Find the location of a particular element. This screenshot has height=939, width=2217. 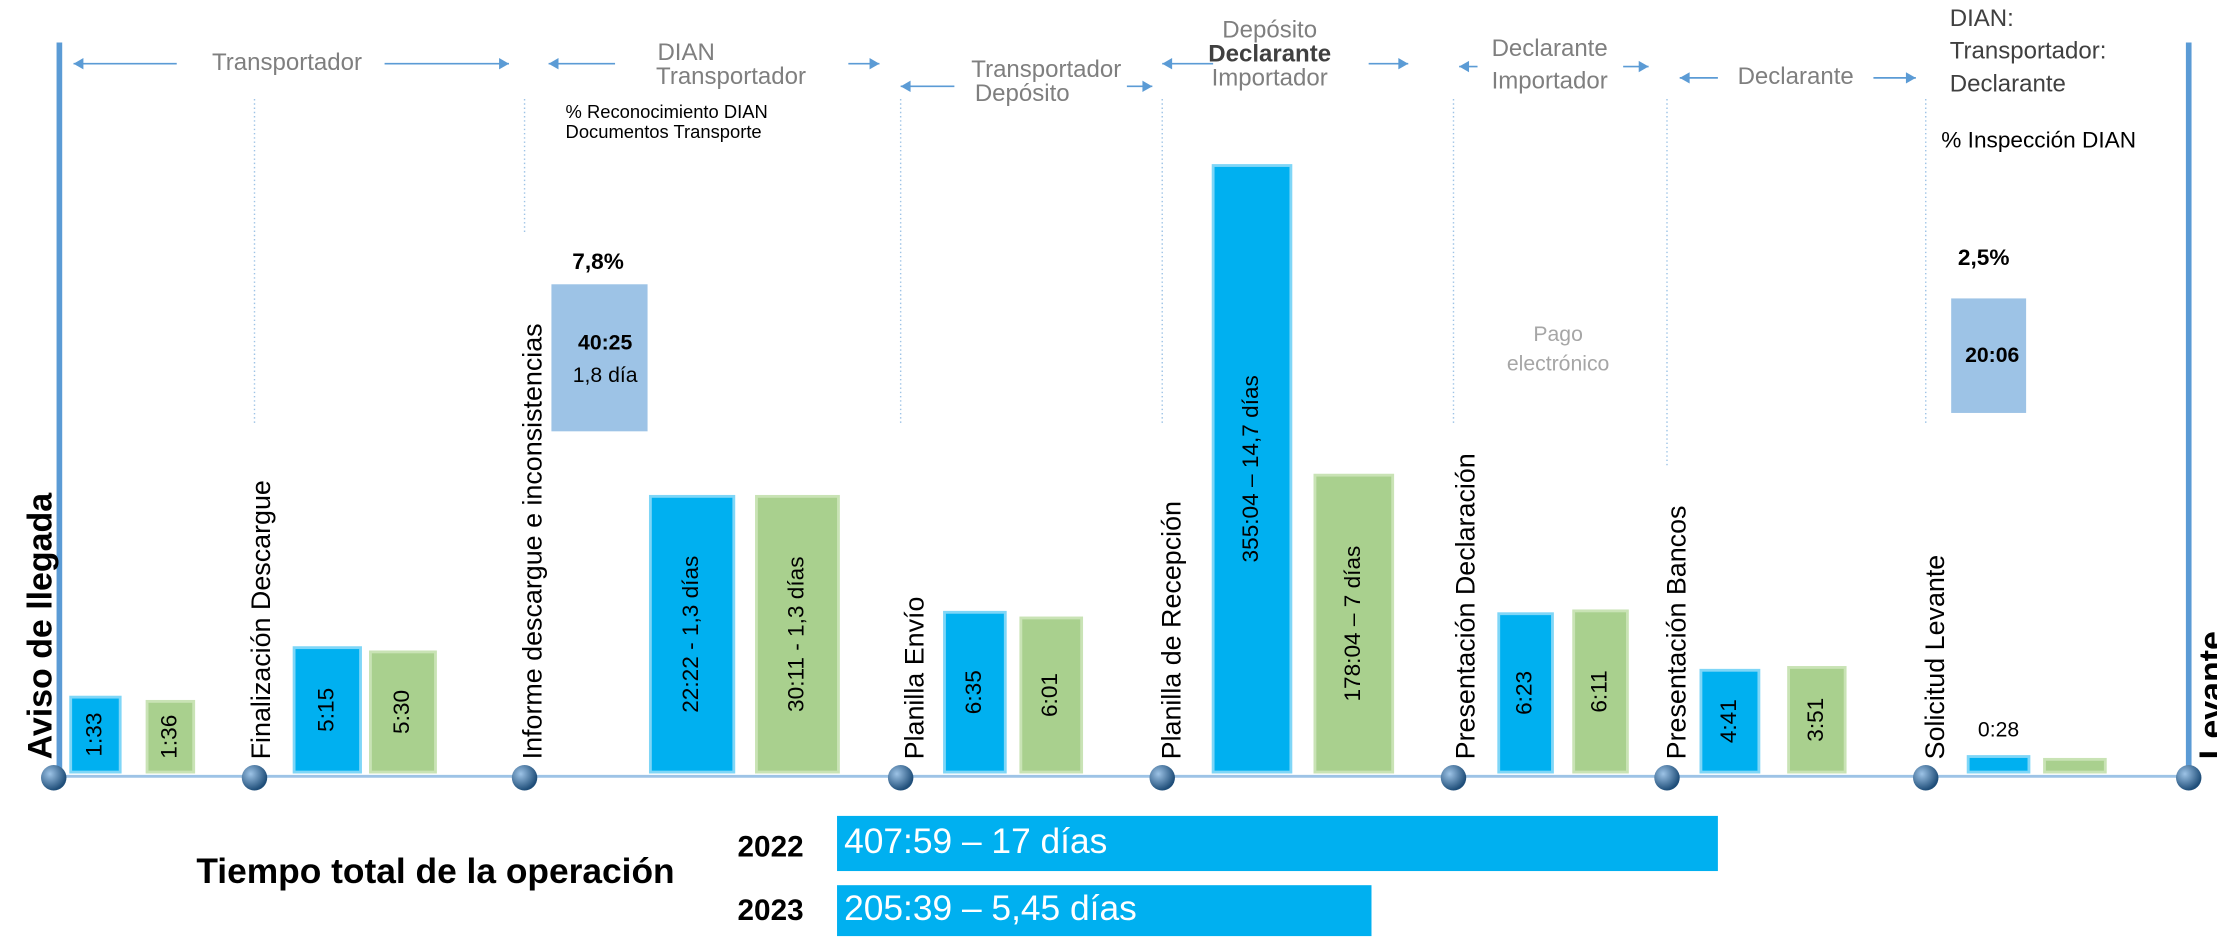

milestone-label: Planilla Envío is located at coordinates (914, 678).